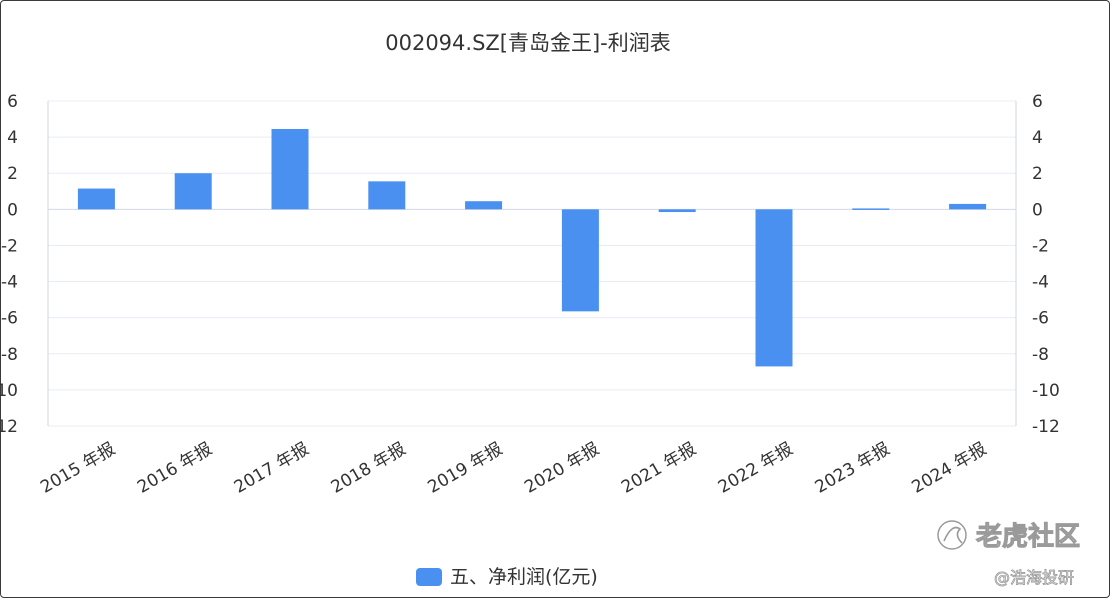 The image size is (1112, 600). What do you see at coordinates (659, 468) in the screenshot?
I see `x-category-label: 2021 年报` at bounding box center [659, 468].